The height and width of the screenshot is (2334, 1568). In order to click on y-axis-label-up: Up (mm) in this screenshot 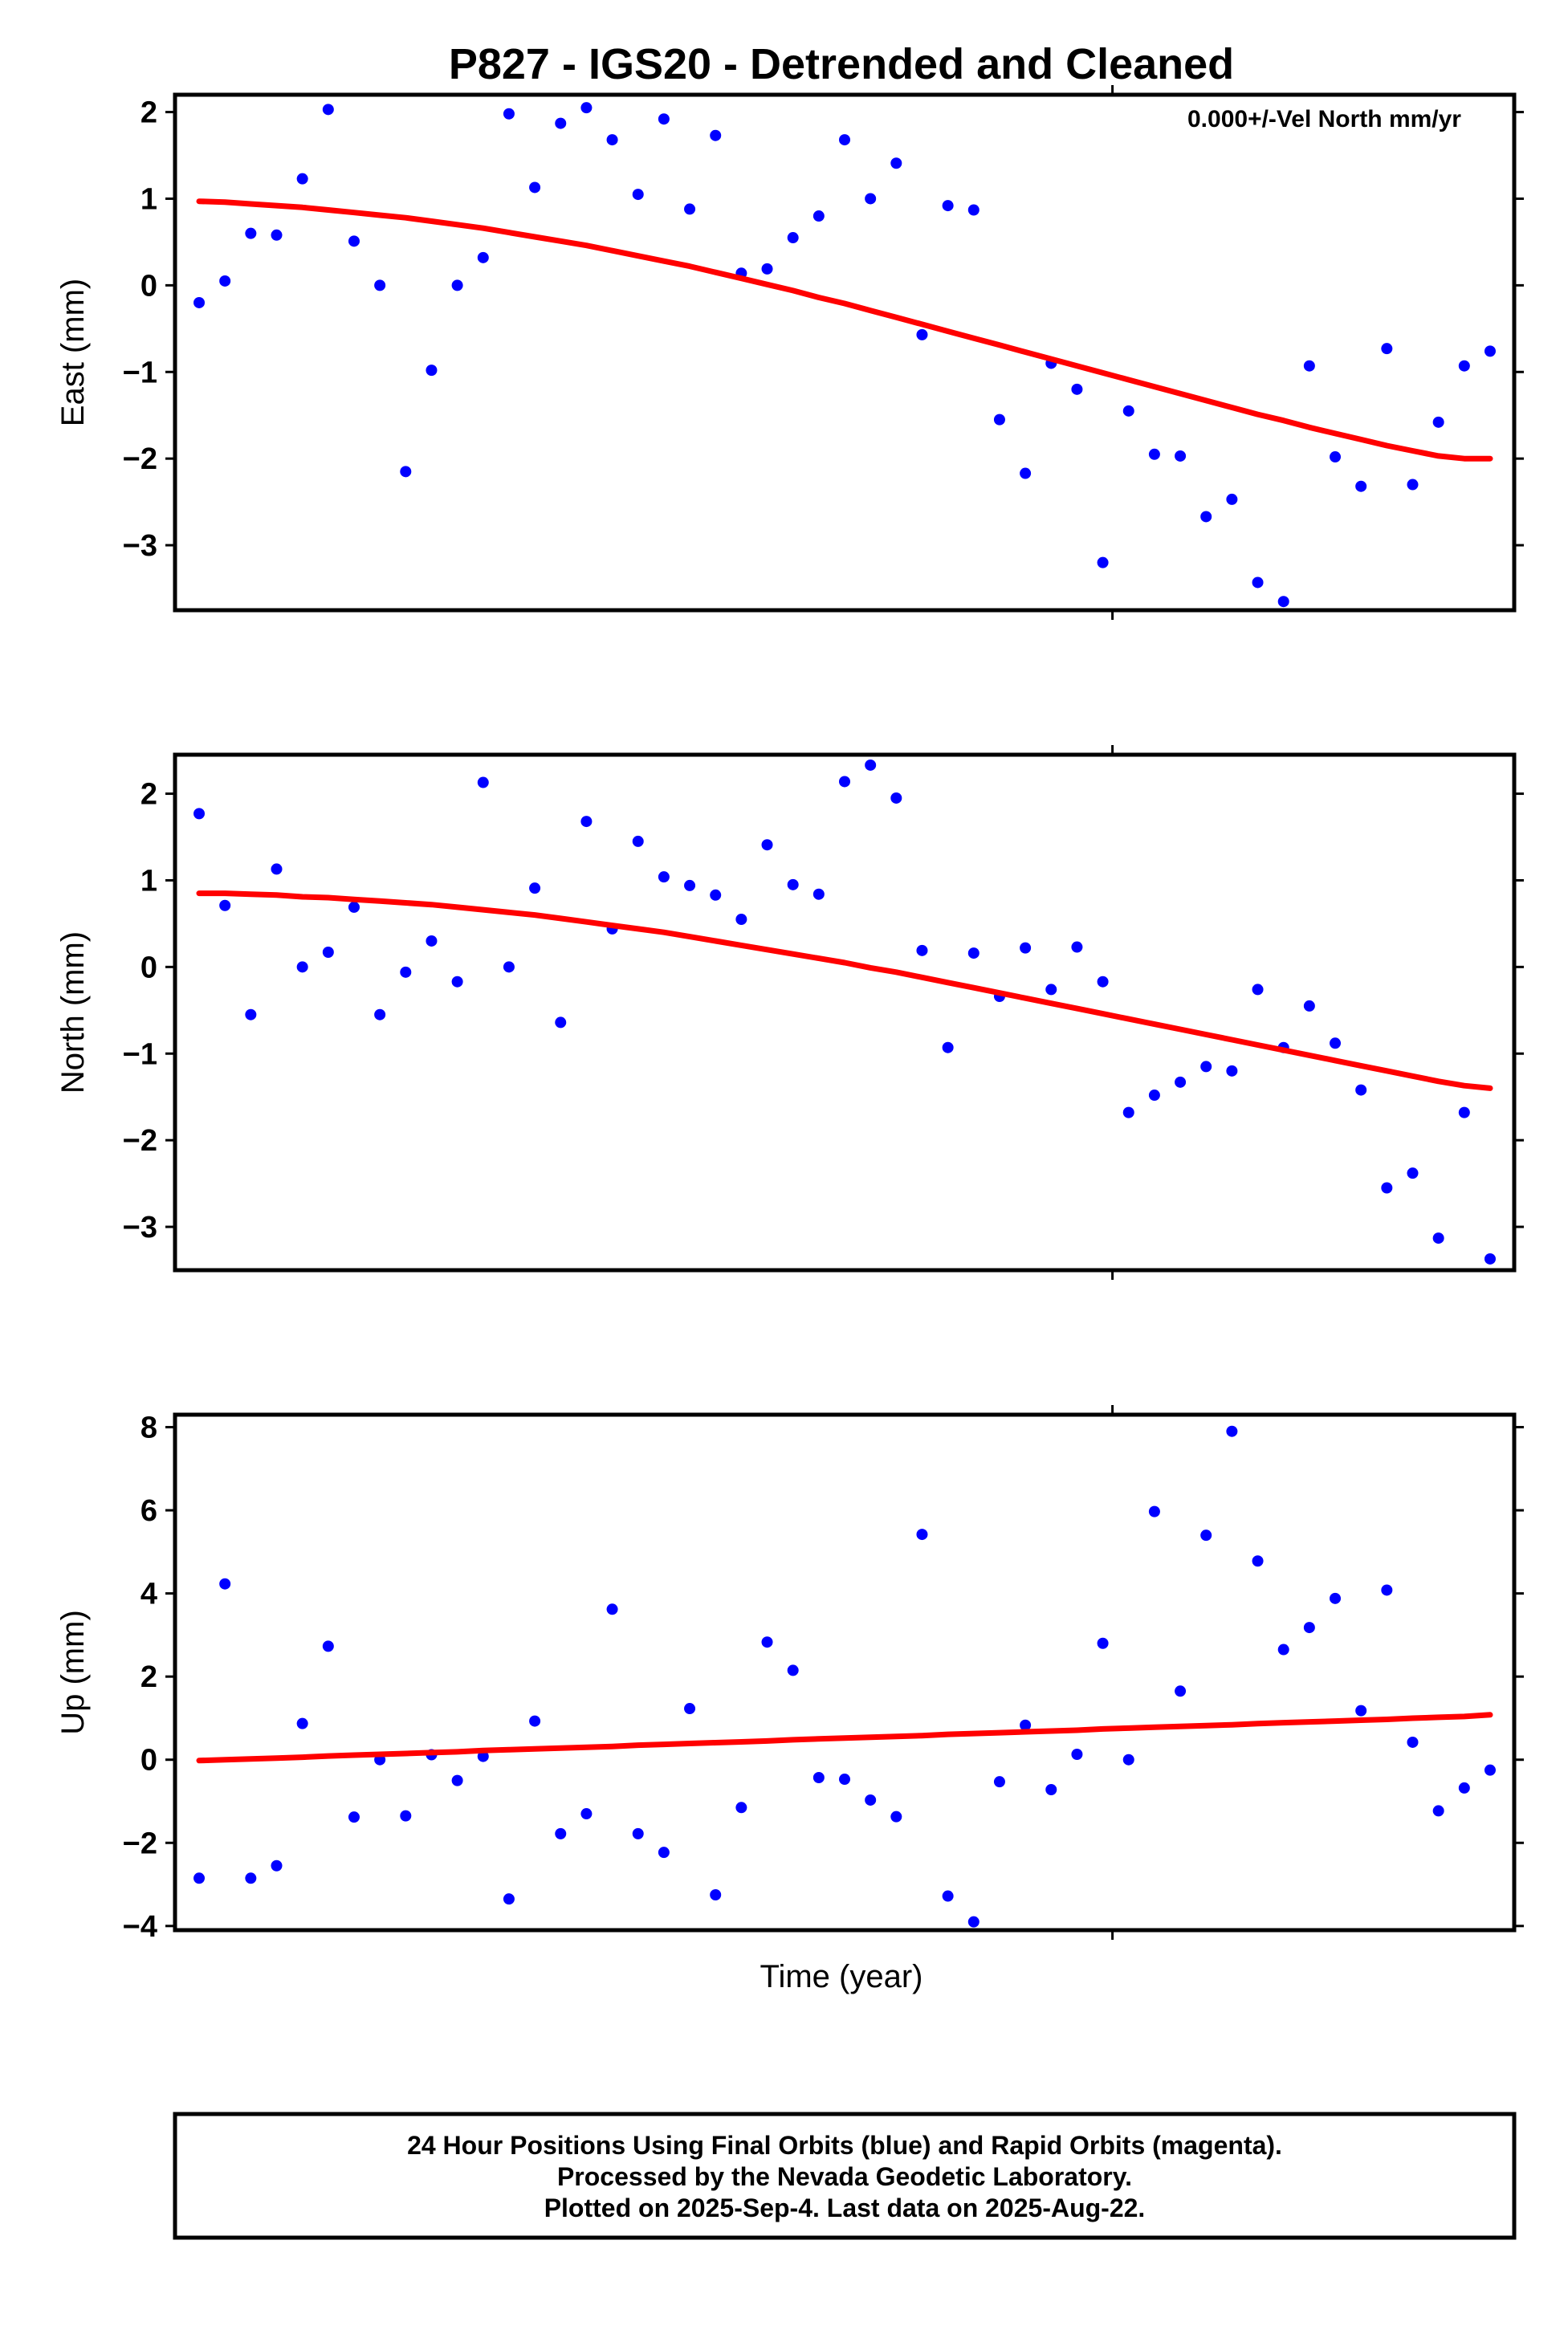, I will do `click(73, 1672)`.